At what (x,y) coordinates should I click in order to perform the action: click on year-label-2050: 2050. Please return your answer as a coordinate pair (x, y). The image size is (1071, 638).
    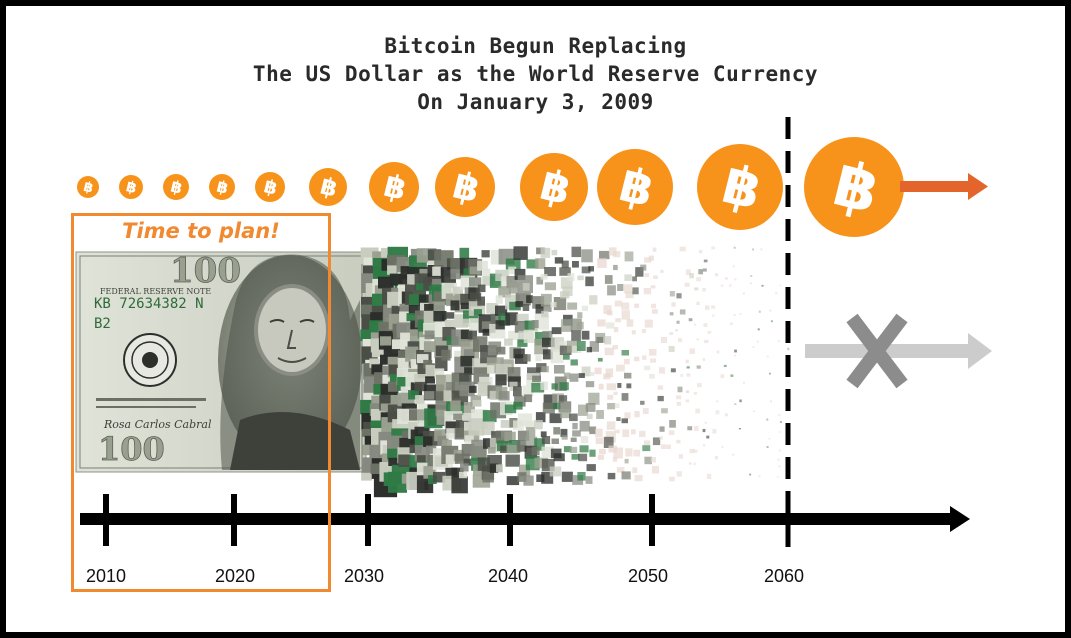
    Looking at the image, I should click on (648, 576).